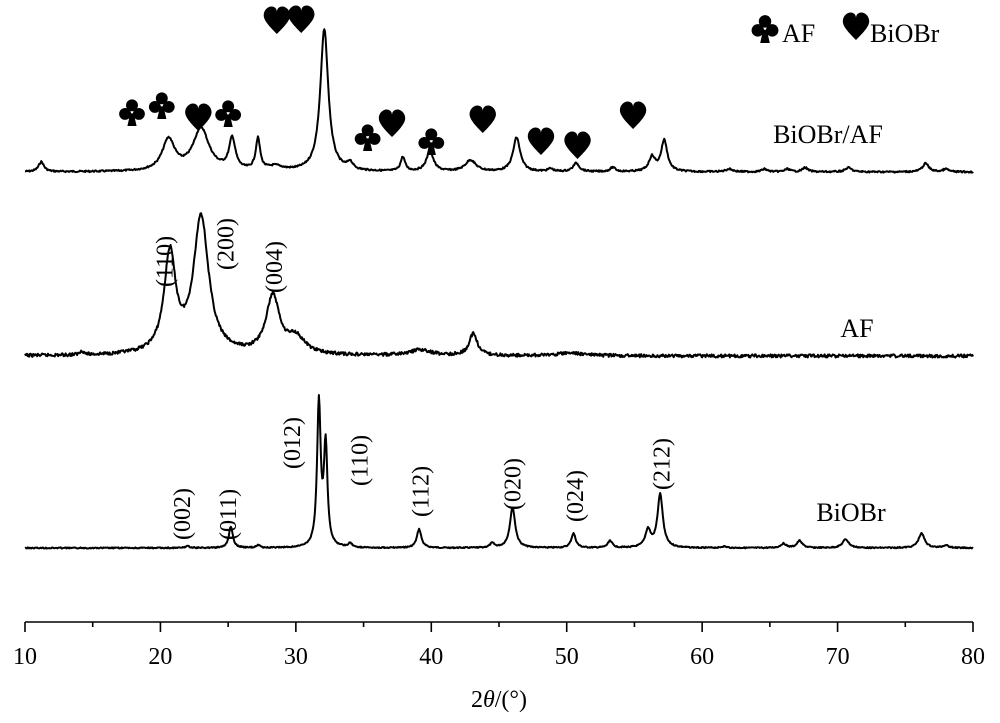 The width and height of the screenshot is (1000, 723). I want to click on x-axis-label: 2θ/(°), so click(499, 700).